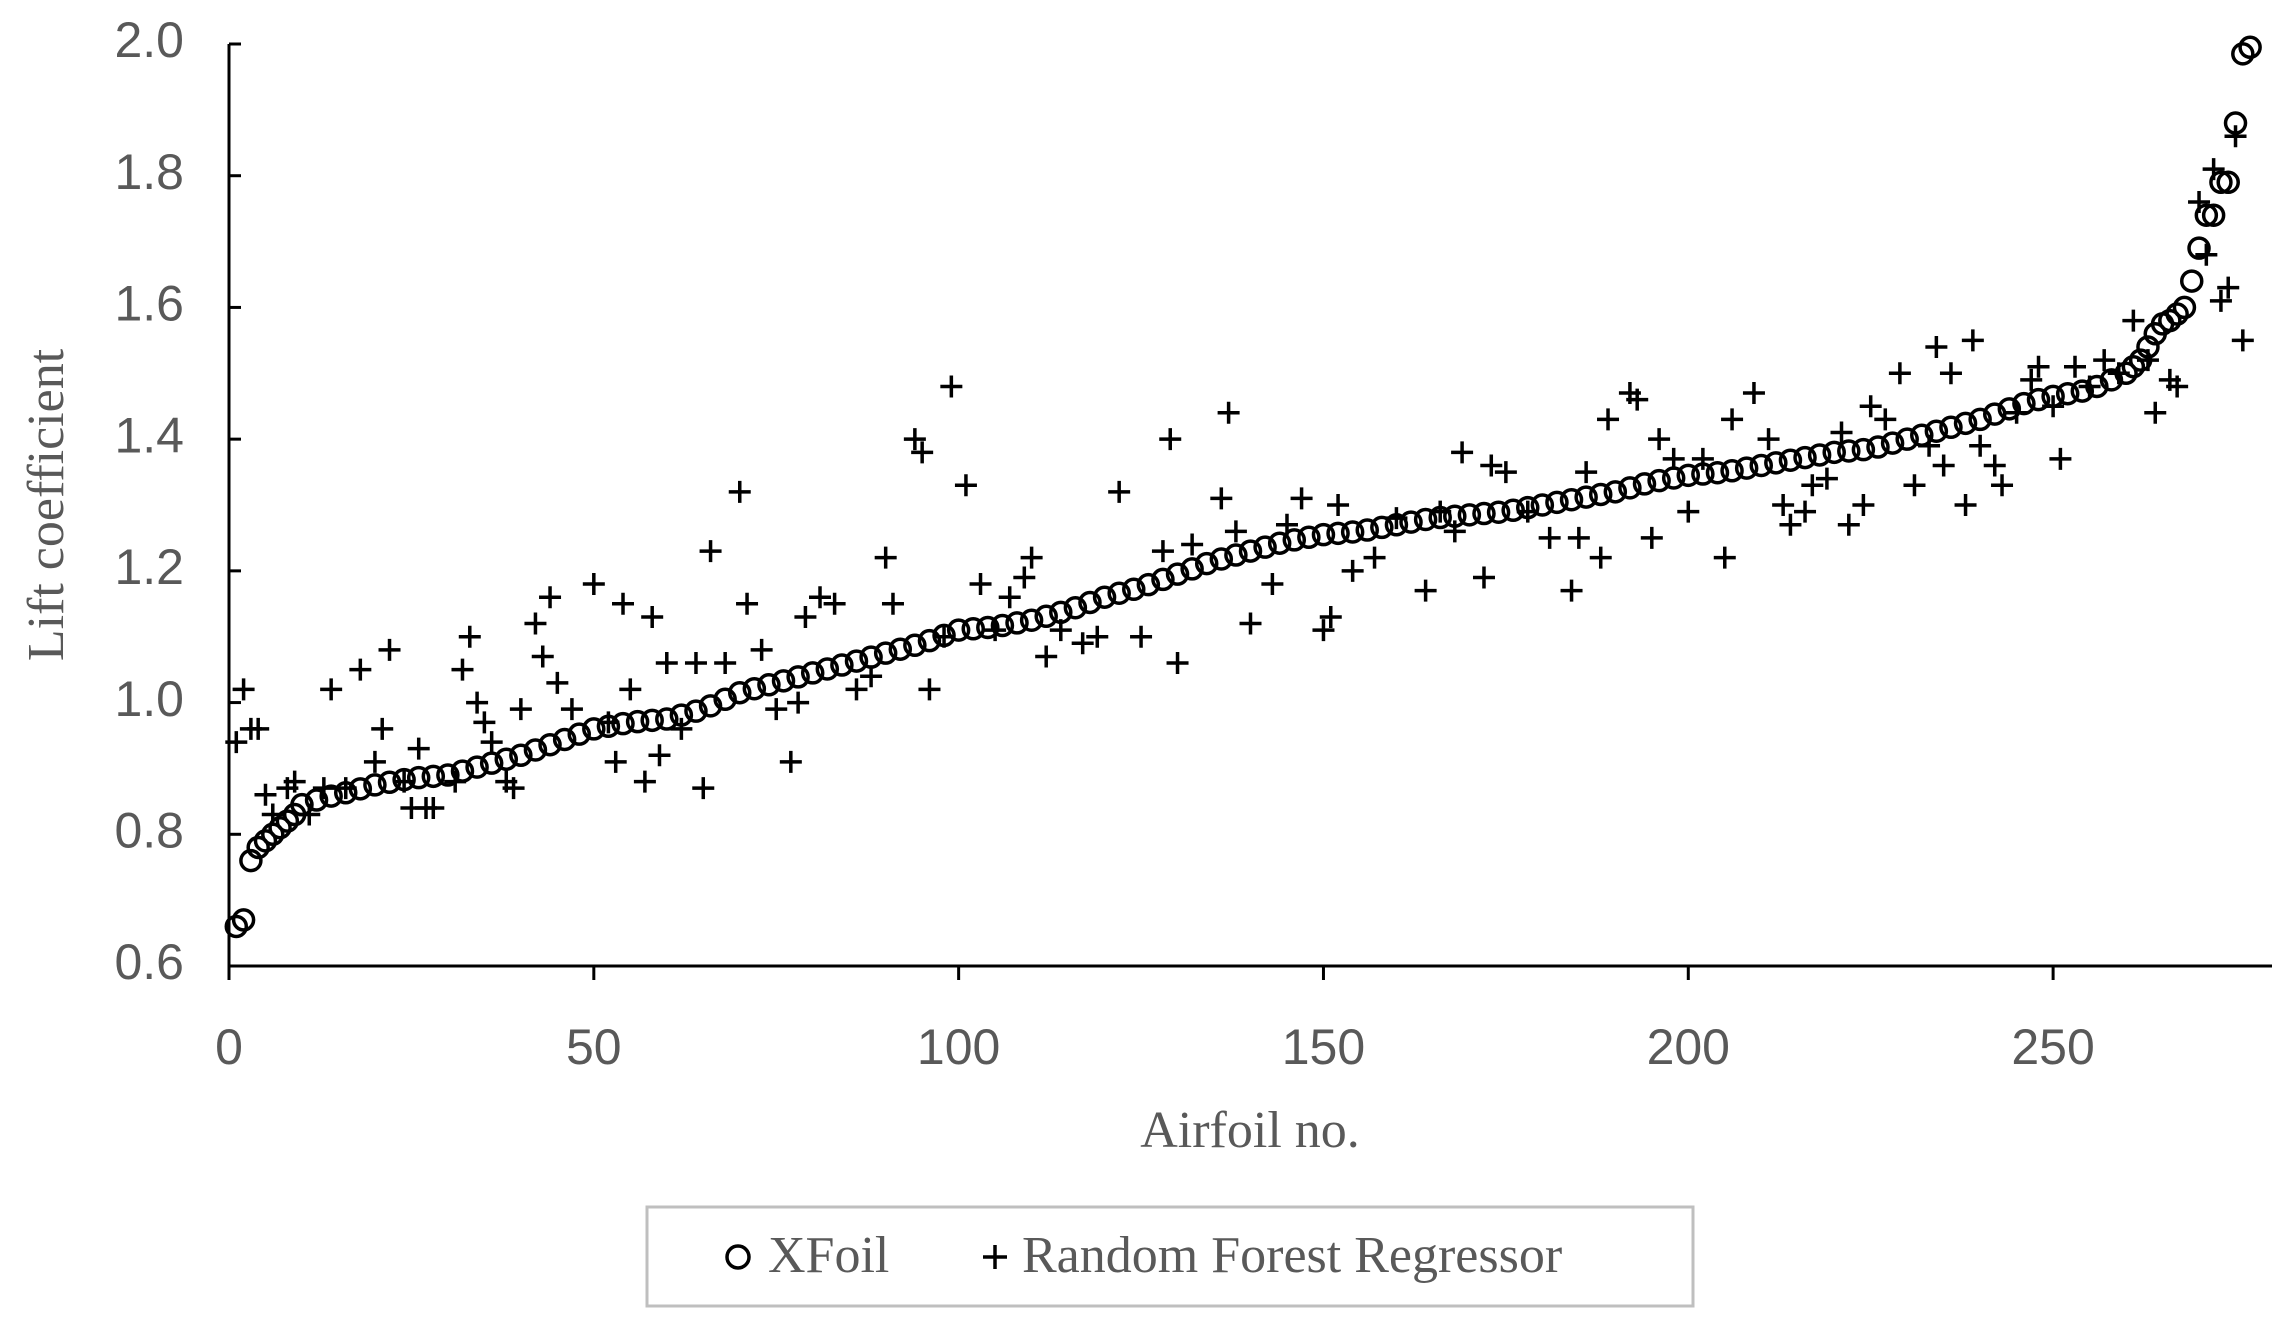  What do you see at coordinates (2052, 1047) in the screenshot?
I see `x-tick-label: 250` at bounding box center [2052, 1047].